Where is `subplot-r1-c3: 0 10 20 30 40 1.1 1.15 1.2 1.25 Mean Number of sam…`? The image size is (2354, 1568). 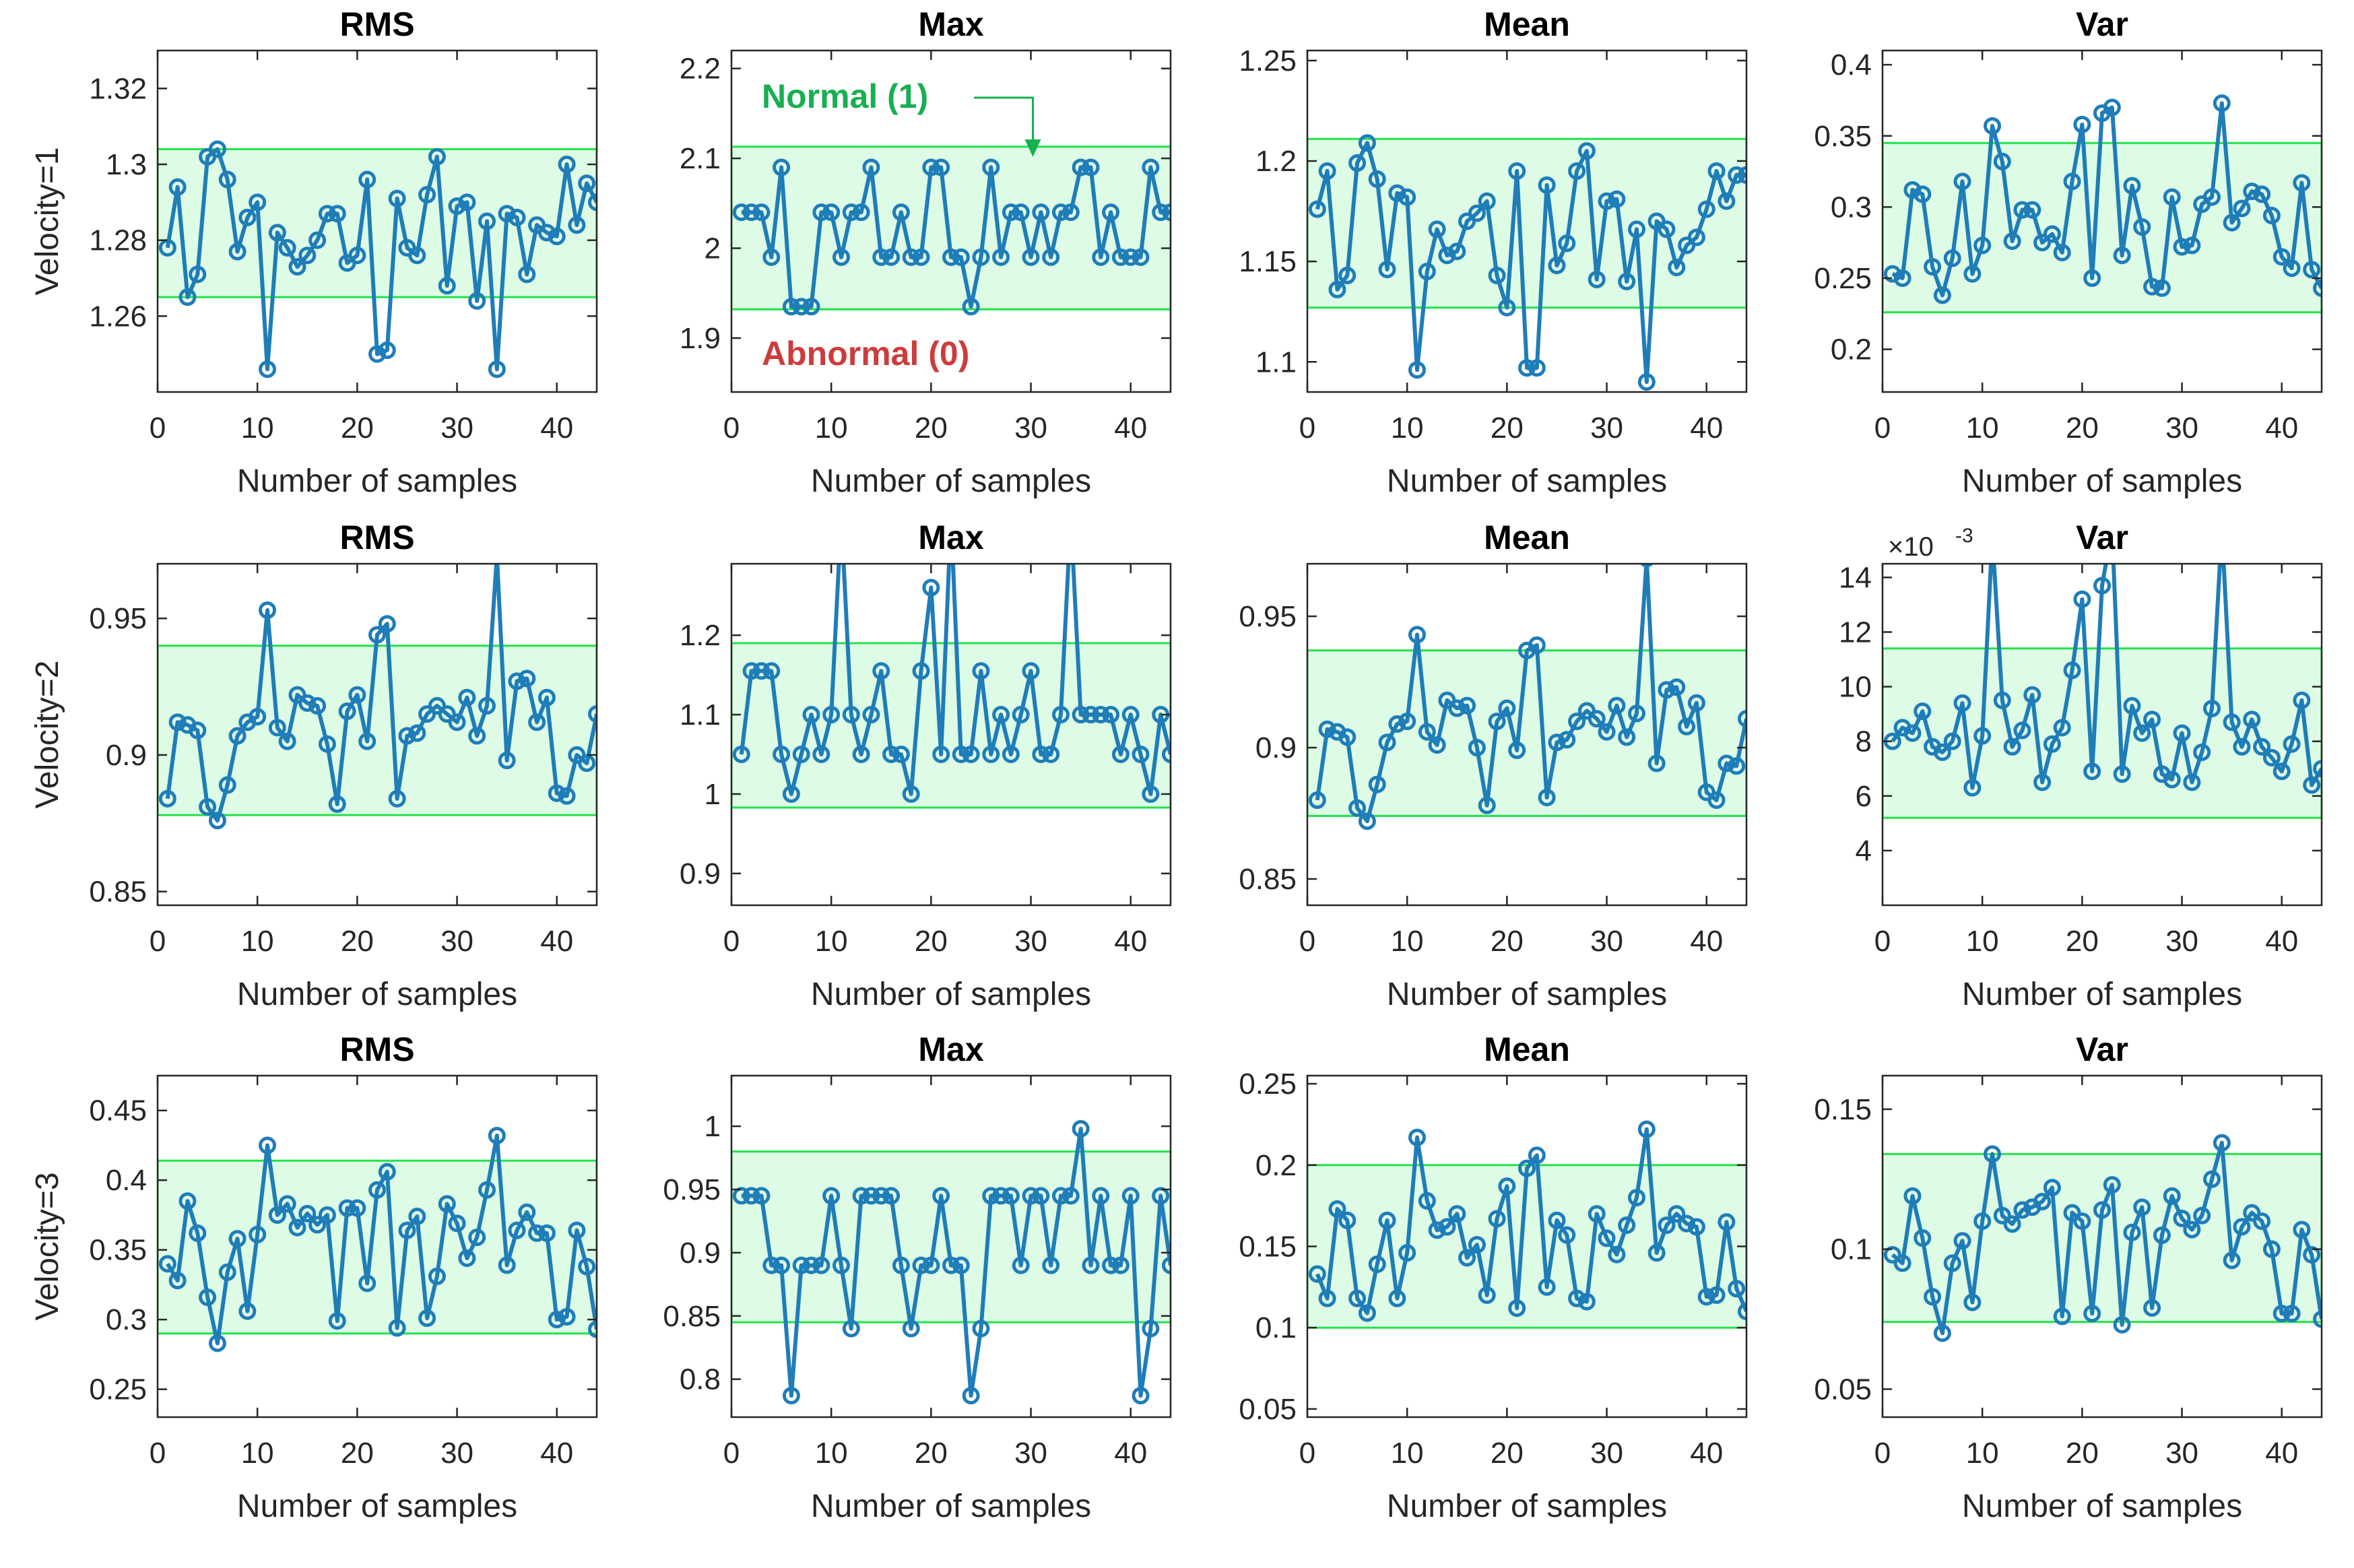 subplot-r1-c3: 0 10 20 30 40 1.1 1.15 1.2 1.25 Mean Number of sam… is located at coordinates (1493, 252).